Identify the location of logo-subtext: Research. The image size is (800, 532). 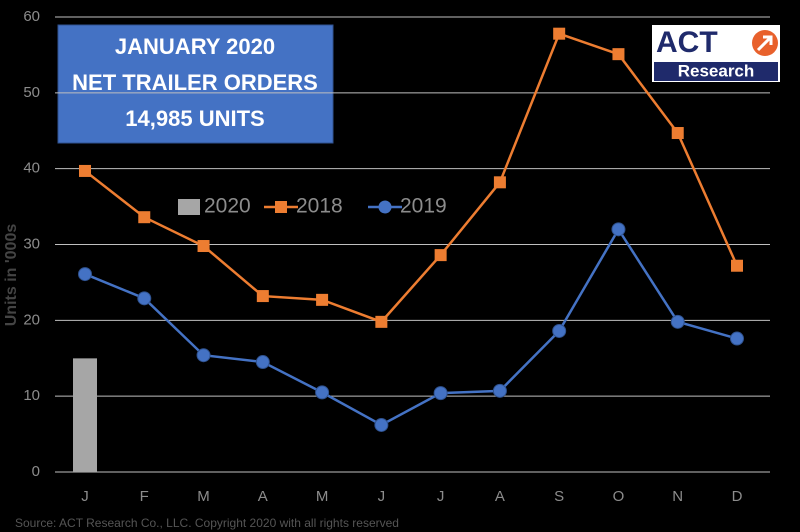
(716, 70).